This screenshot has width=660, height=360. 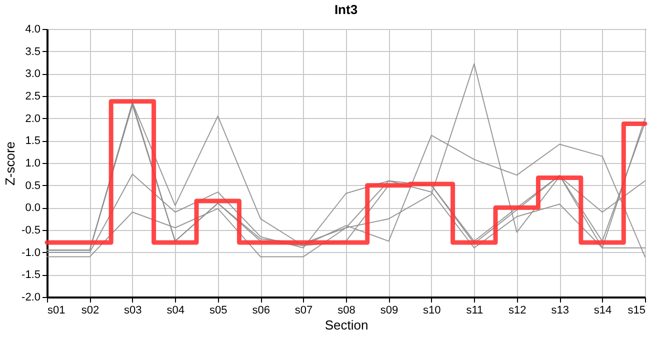 I want to click on y-tick-label: 1.0, so click(x=32, y=164).